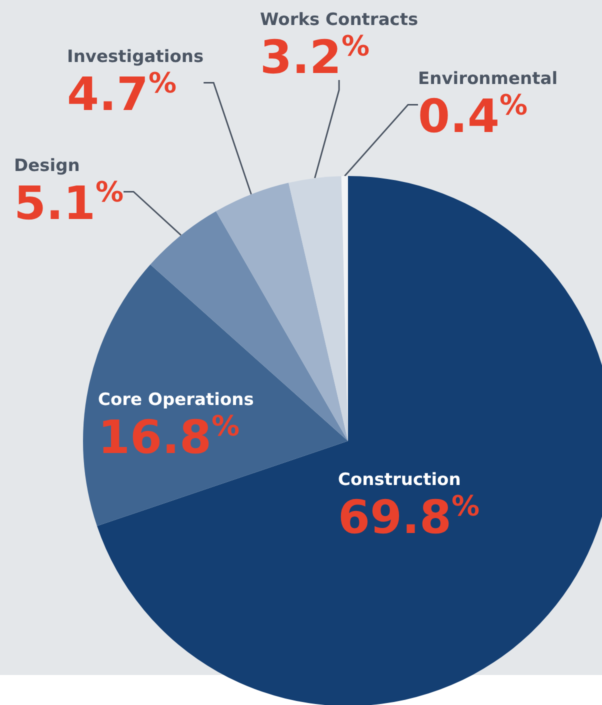  Describe the element at coordinates (176, 400) in the screenshot. I see `slice-label: Core Operations` at that location.